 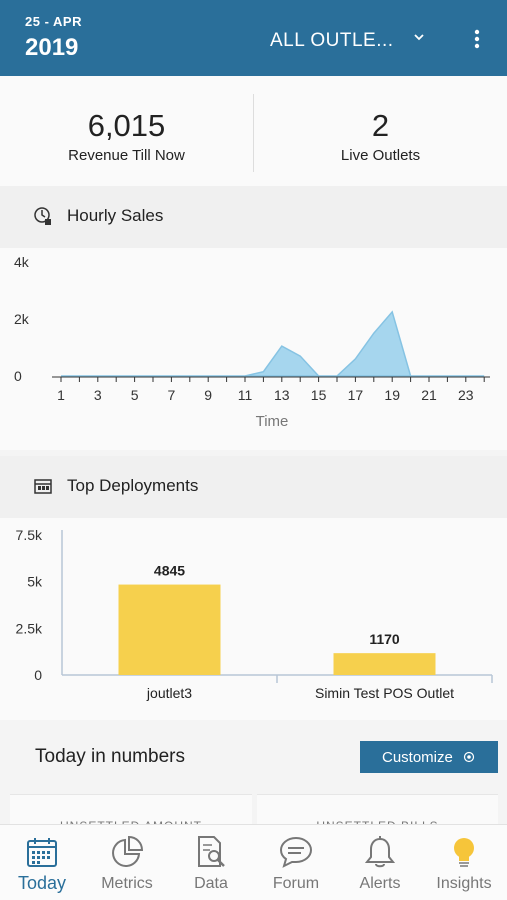 I want to click on y-tick-label: 5k, so click(x=35, y=582).